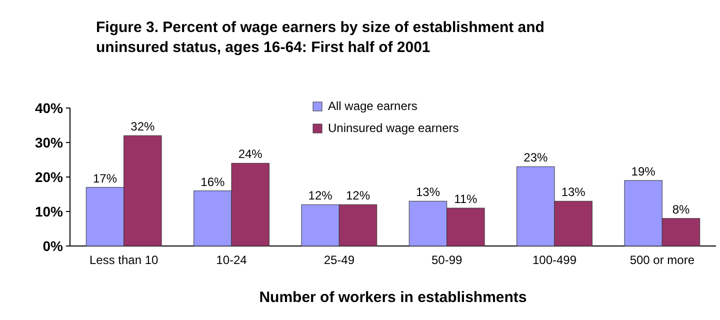 The image size is (720, 320). I want to click on x-tick-label: 50-99, so click(446, 260).